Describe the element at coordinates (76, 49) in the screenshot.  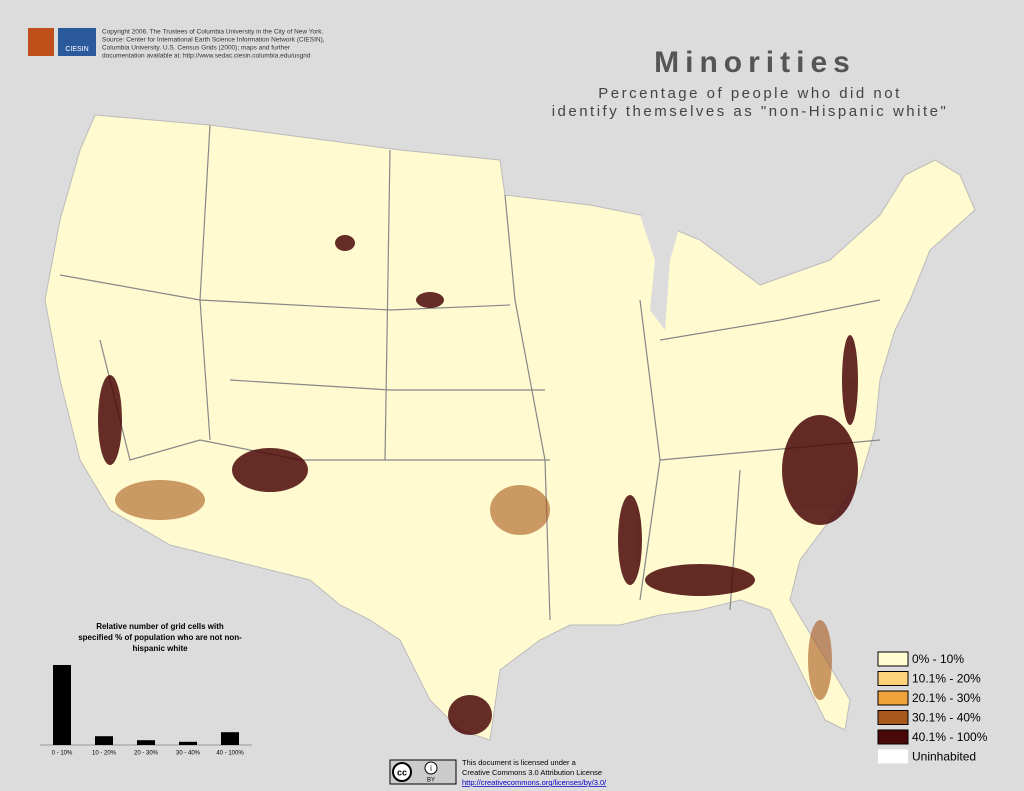
I see `logo-text: CIESIN` at that location.